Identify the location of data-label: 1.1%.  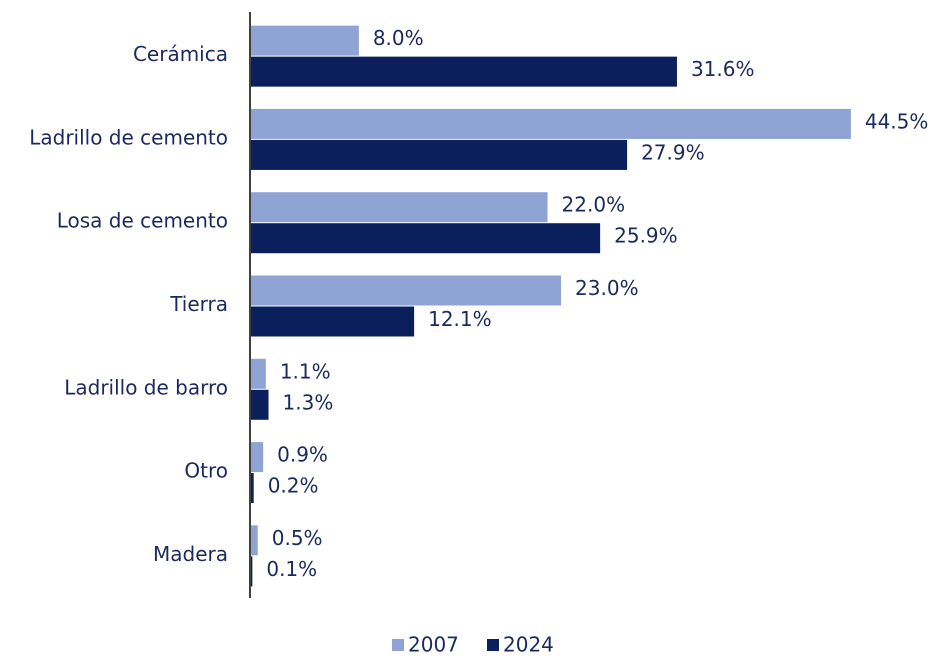
(305, 371).